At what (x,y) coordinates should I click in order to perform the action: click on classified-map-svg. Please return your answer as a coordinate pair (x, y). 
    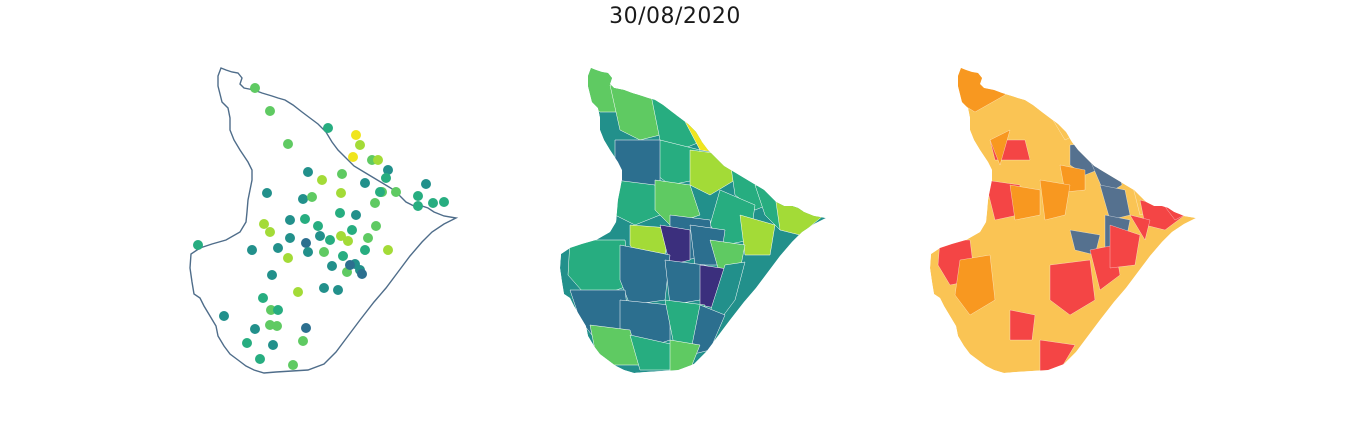
    Looking at the image, I should click on (1063, 220).